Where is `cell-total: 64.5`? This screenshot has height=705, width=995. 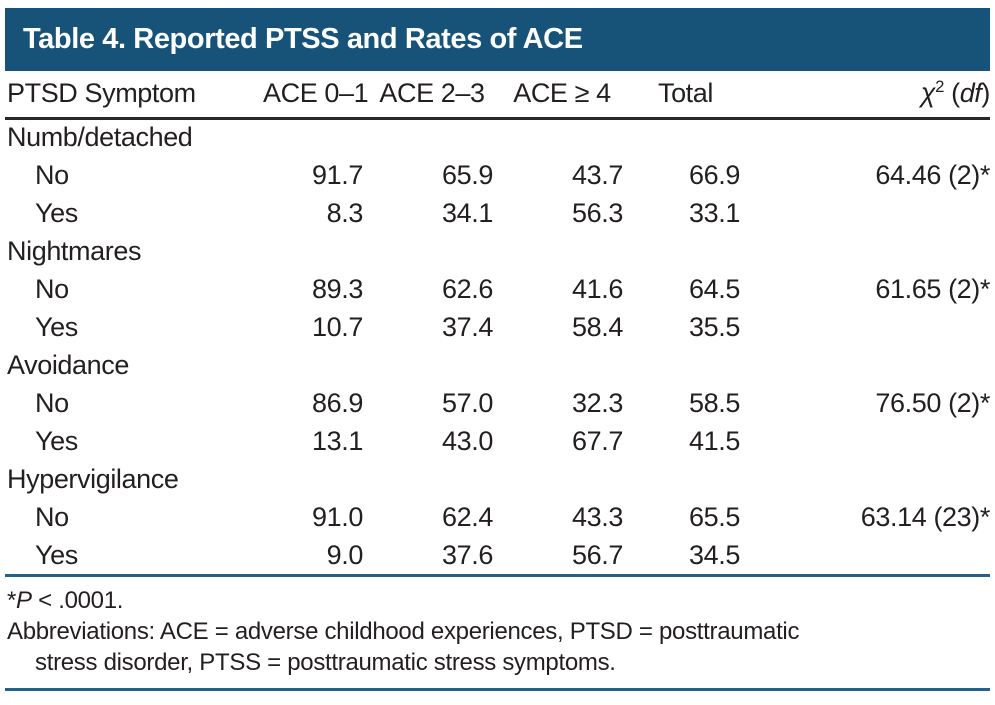 cell-total: 64.5 is located at coordinates (714, 288).